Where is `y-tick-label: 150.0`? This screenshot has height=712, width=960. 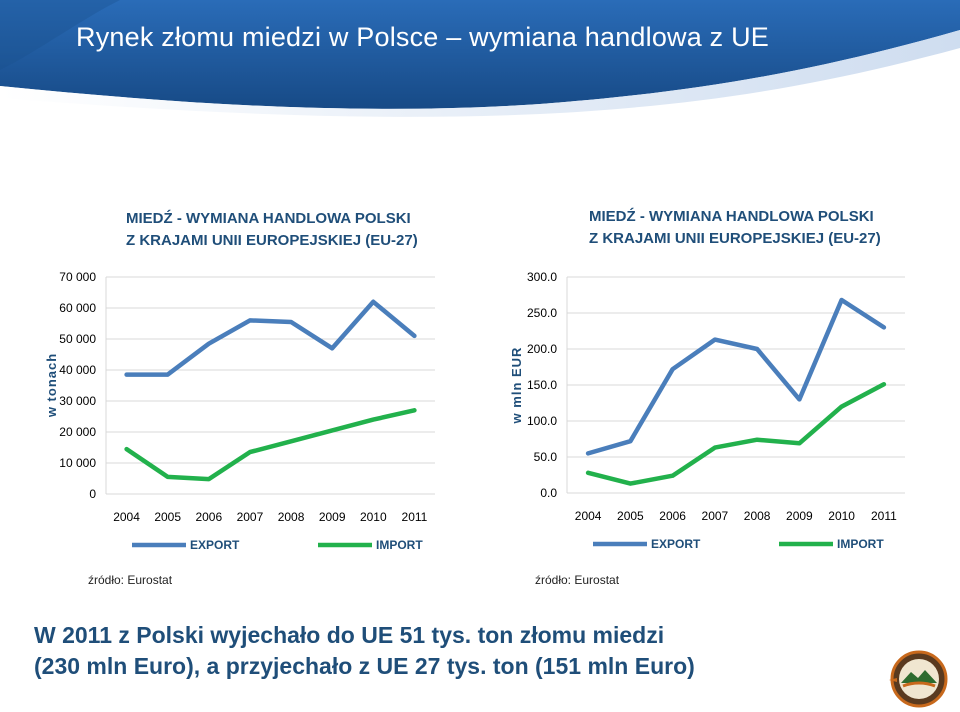 y-tick-label: 150.0 is located at coordinates (542, 385).